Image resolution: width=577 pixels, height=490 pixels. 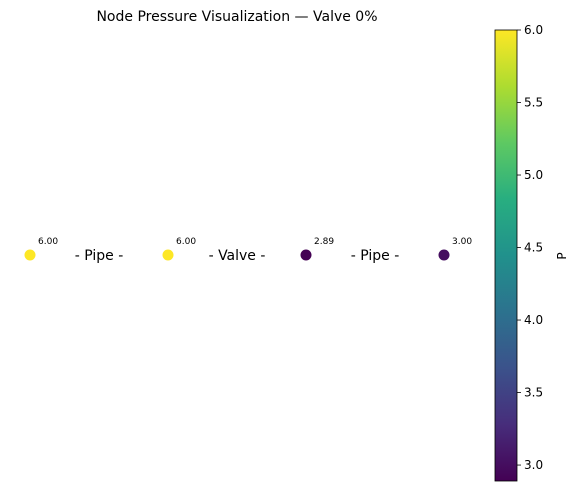 I want to click on colorbar-tick-label: 3.0, so click(x=533, y=465).